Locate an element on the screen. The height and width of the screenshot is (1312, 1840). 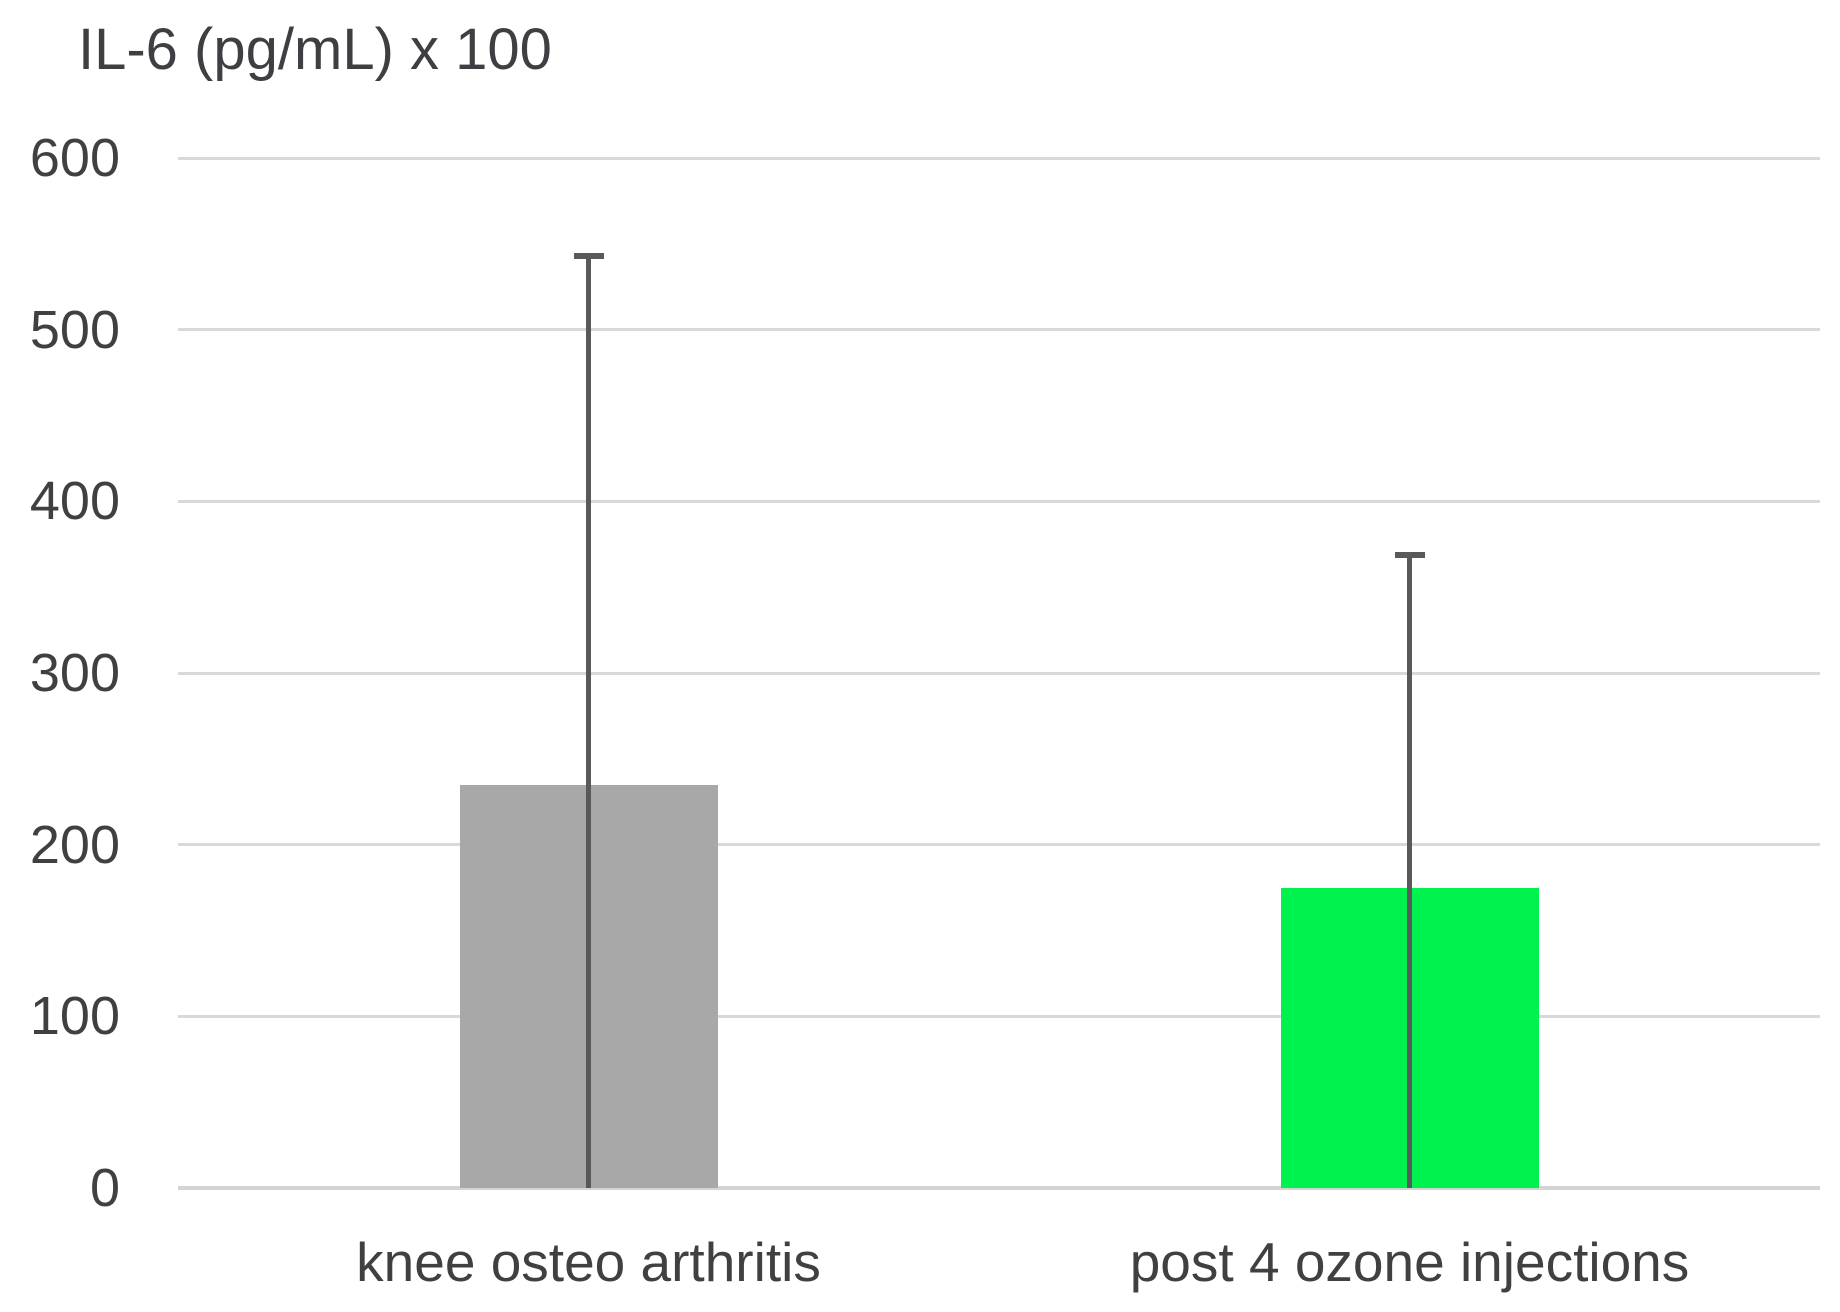
chart-title: IL-6 (pg/mL) x 100 is located at coordinates (315, 49).